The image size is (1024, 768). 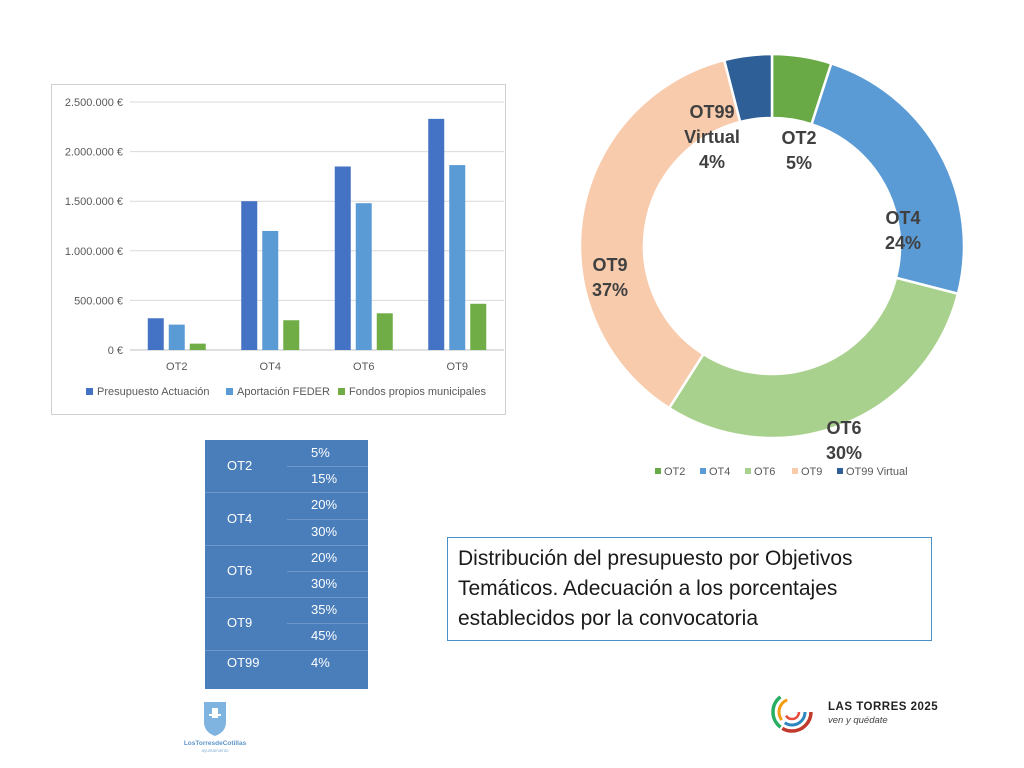 What do you see at coordinates (94, 202) in the screenshot?
I see `y-tick-label: 1.500.000 €` at bounding box center [94, 202].